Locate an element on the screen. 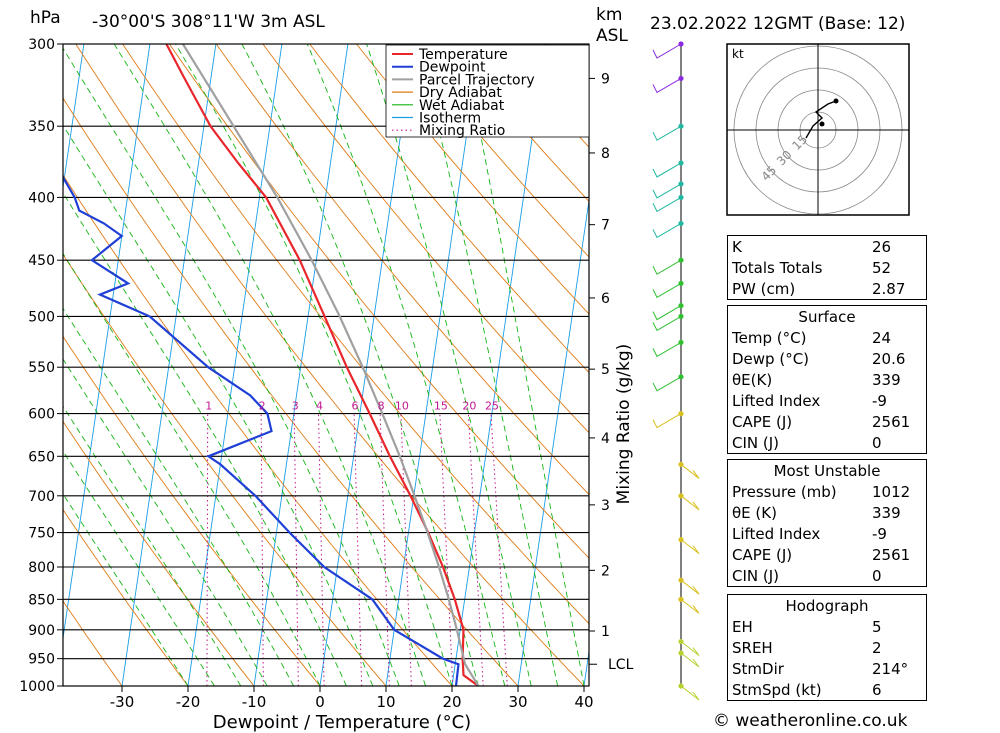 This screenshot has height=733, width=1000. temperature-tick-label: 0 is located at coordinates (320, 702).